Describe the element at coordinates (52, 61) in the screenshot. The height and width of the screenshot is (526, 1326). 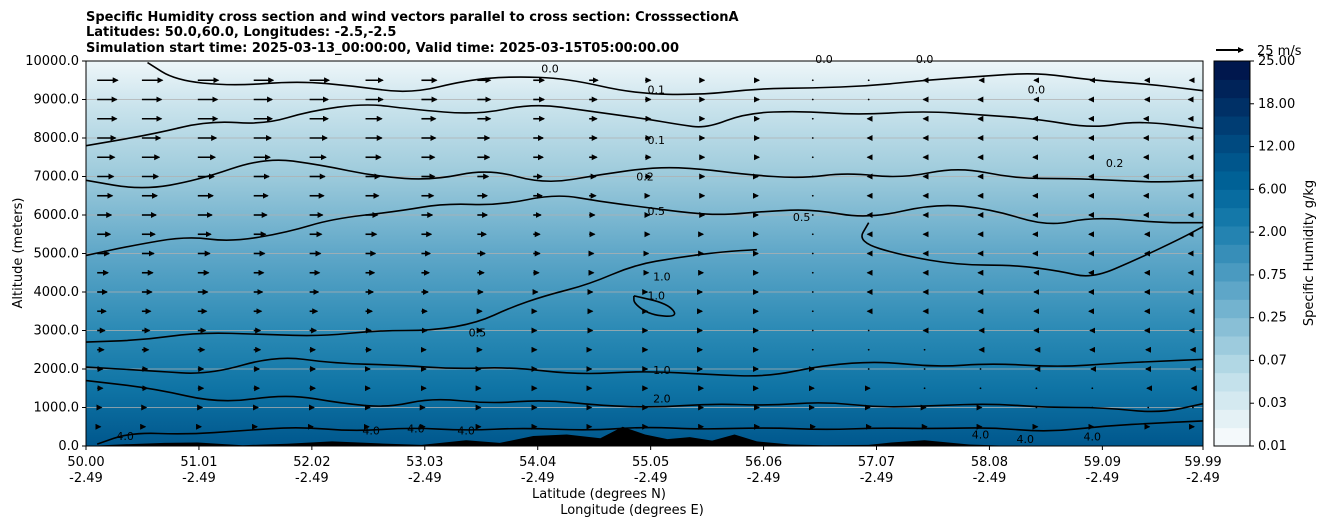
I see `y-tick-label: 10000.0` at that location.